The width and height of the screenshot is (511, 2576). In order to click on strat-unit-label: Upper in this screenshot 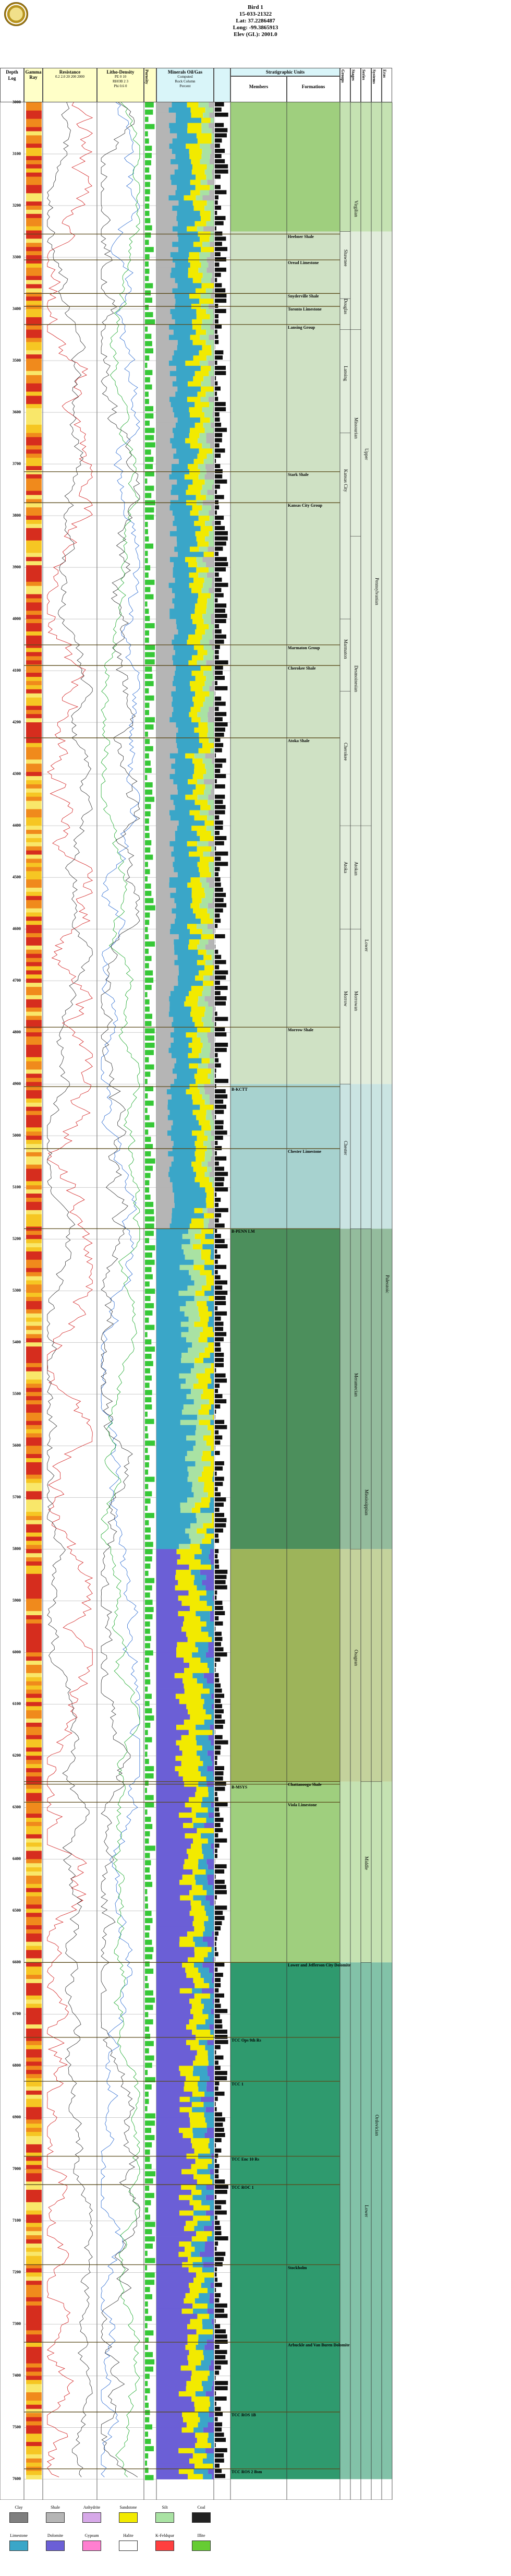, I will do `click(366, 454)`.